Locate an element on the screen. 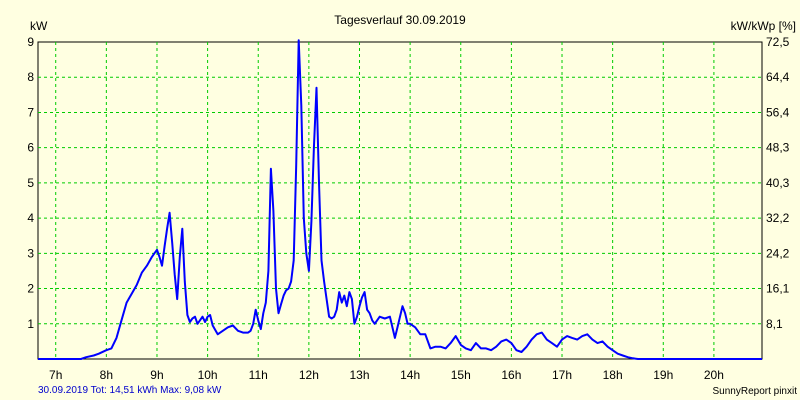  footer-credit: SunnyReport pinxit is located at coordinates (755, 391).